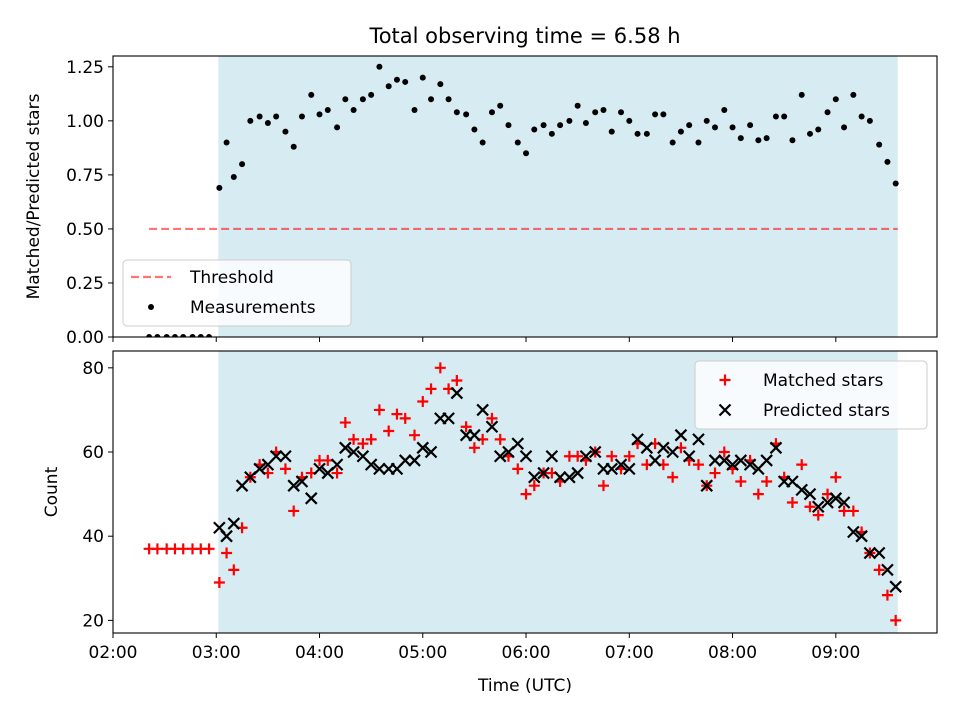 Image resolution: width=960 pixels, height=724 pixels. I want to click on ytick-label: 20, so click(93, 621).